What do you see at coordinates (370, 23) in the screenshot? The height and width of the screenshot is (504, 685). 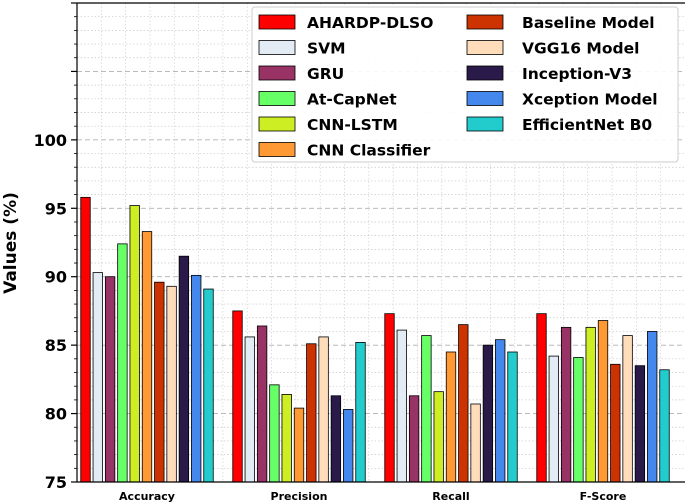 I see `legend-label: AHARDP-DLSO` at bounding box center [370, 23].